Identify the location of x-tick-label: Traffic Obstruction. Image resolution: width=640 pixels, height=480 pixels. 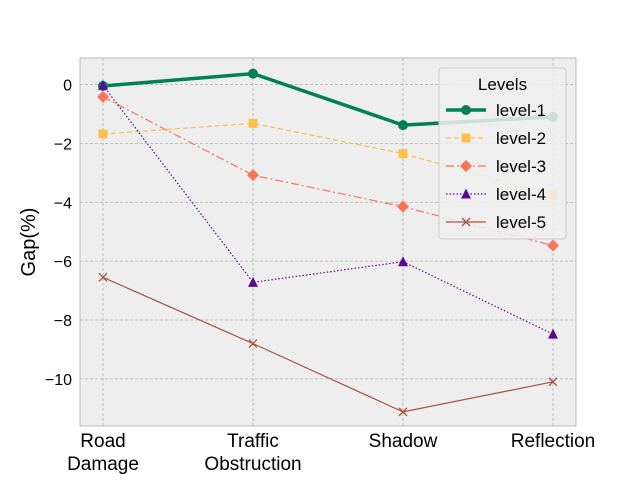
(252, 453).